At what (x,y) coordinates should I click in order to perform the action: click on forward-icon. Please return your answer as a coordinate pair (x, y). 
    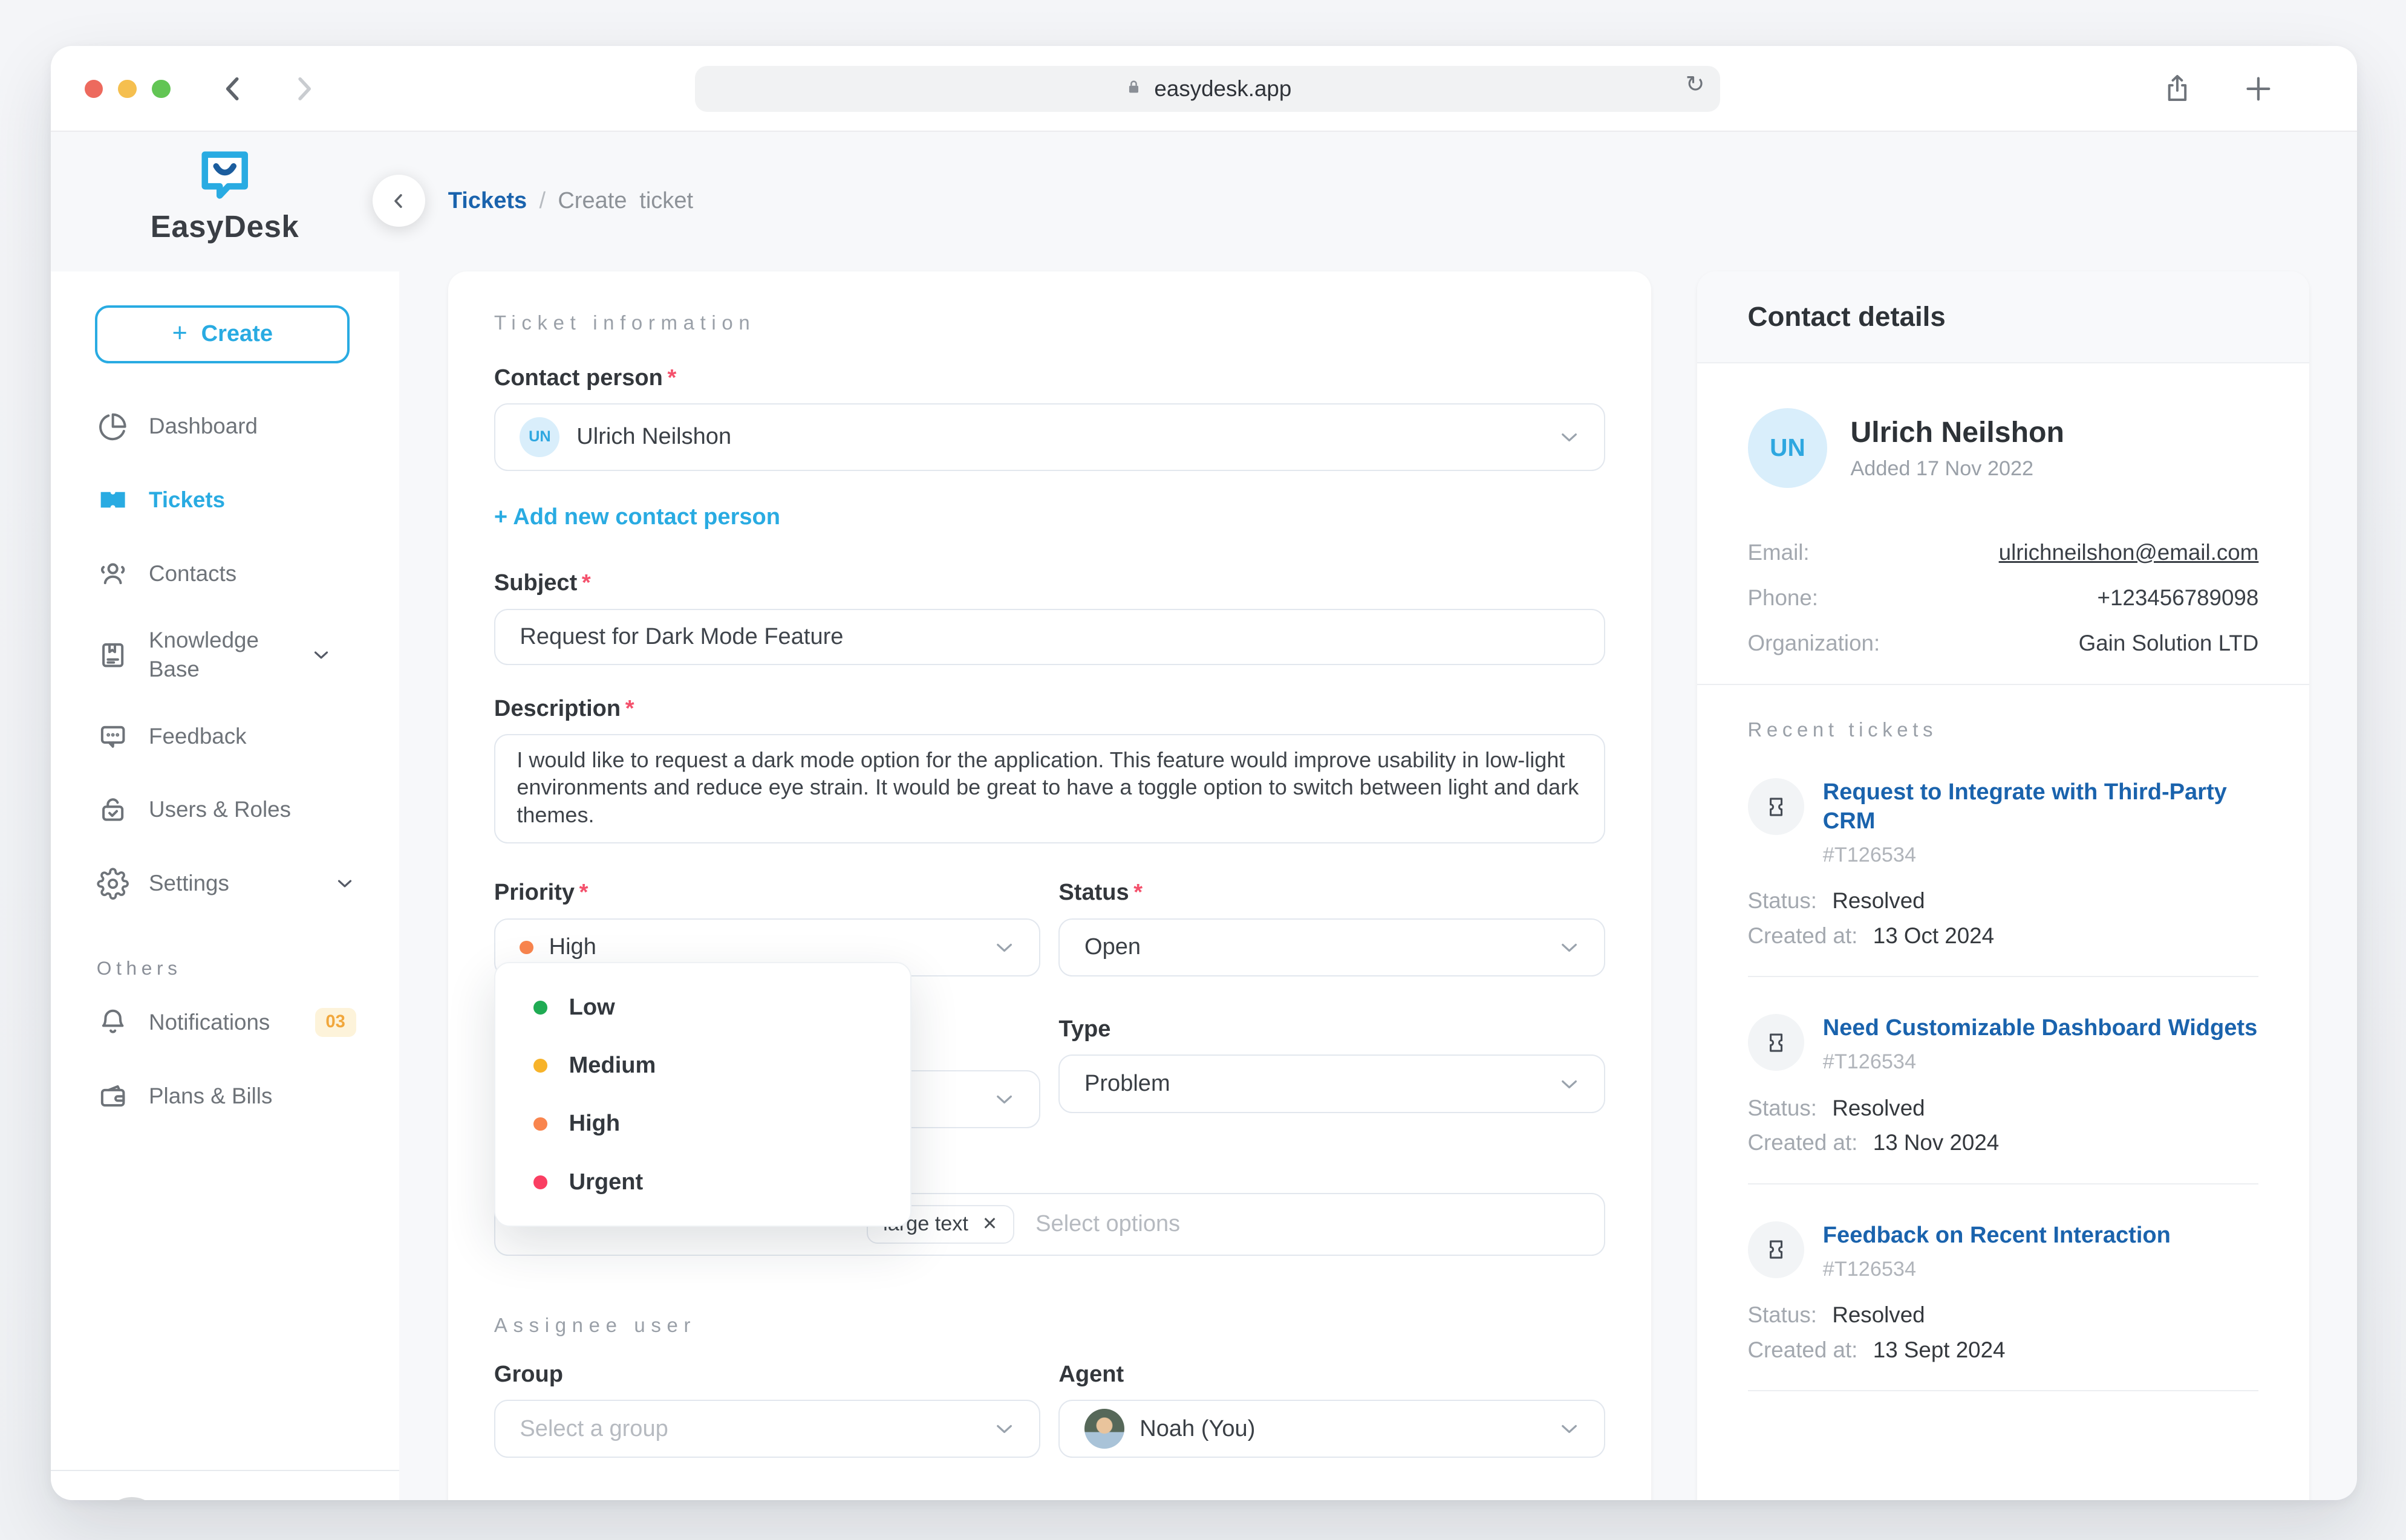
    Looking at the image, I should click on (304, 89).